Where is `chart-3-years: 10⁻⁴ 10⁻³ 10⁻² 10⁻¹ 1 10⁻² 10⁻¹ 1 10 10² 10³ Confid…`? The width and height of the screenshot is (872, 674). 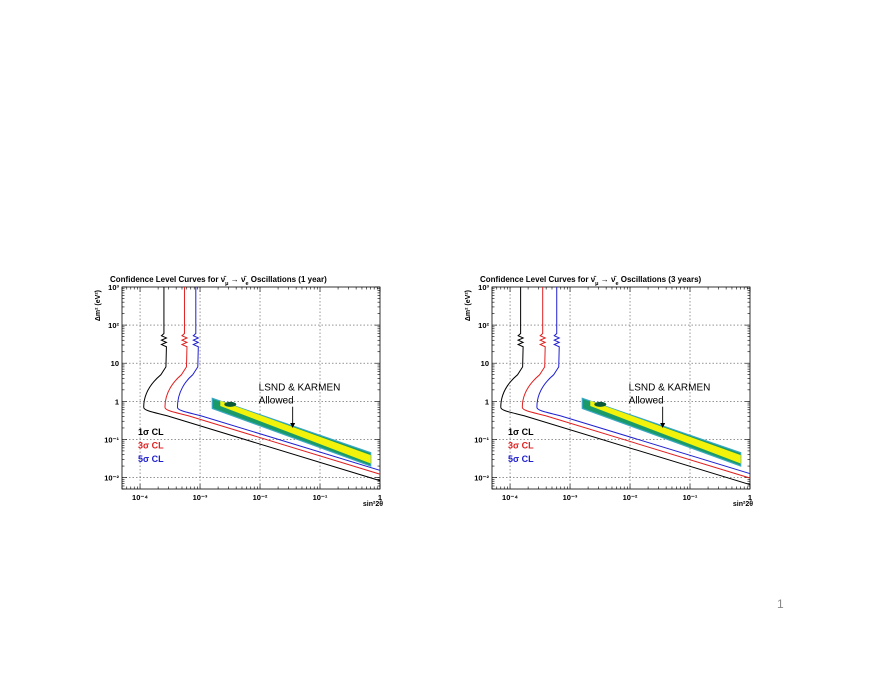 chart-3-years: 10⁻⁴ 10⁻³ 10⁻² 10⁻¹ 1 10⁻² 10⁻¹ 1 10 10² 10³ Confid… is located at coordinates (605, 390).